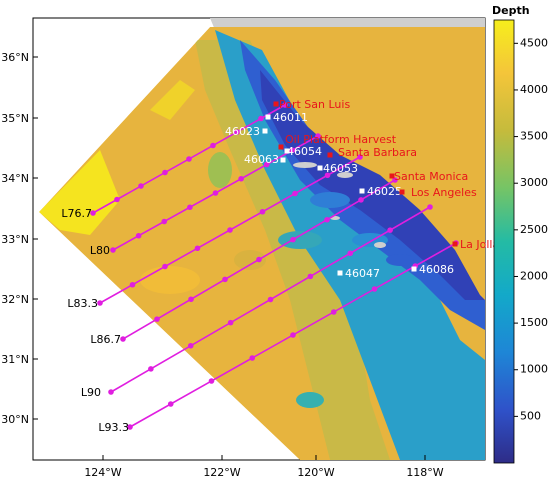  I want to click on buoy-label: 46063, so click(261, 159).